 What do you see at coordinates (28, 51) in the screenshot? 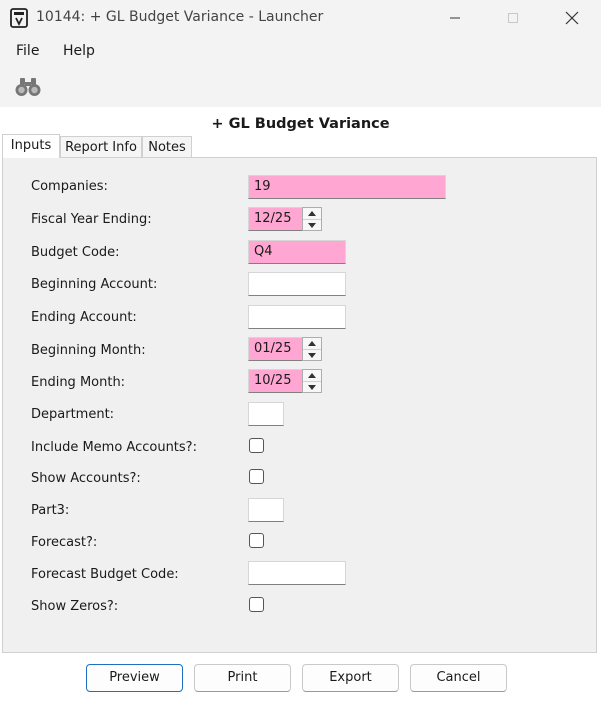
I see `menu-file: File` at bounding box center [28, 51].